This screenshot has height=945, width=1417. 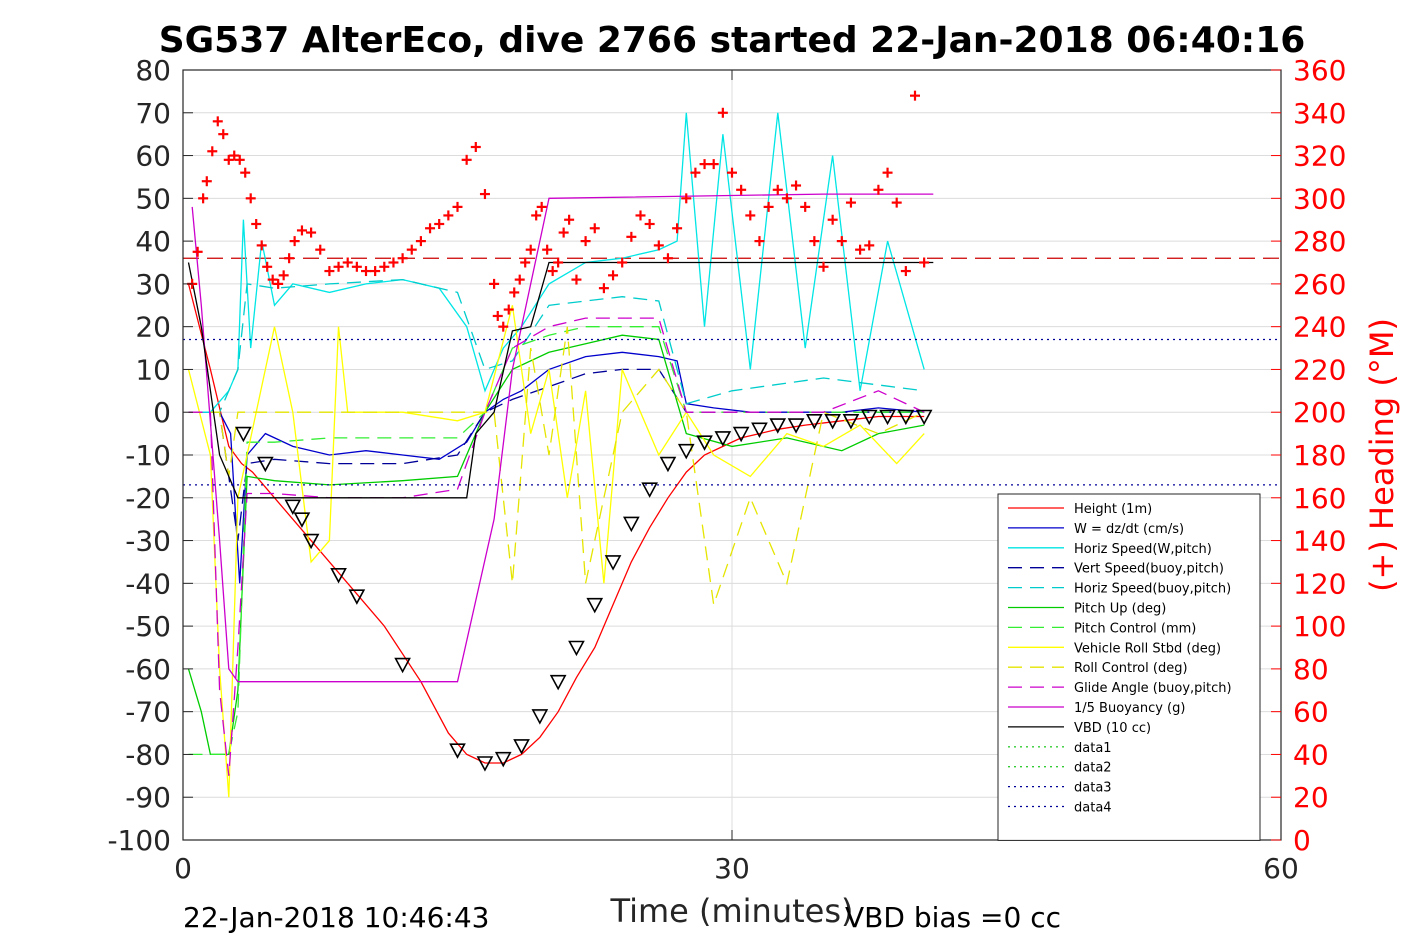 I want to click on y-right-tick-label: 100, so click(x=1319, y=626).